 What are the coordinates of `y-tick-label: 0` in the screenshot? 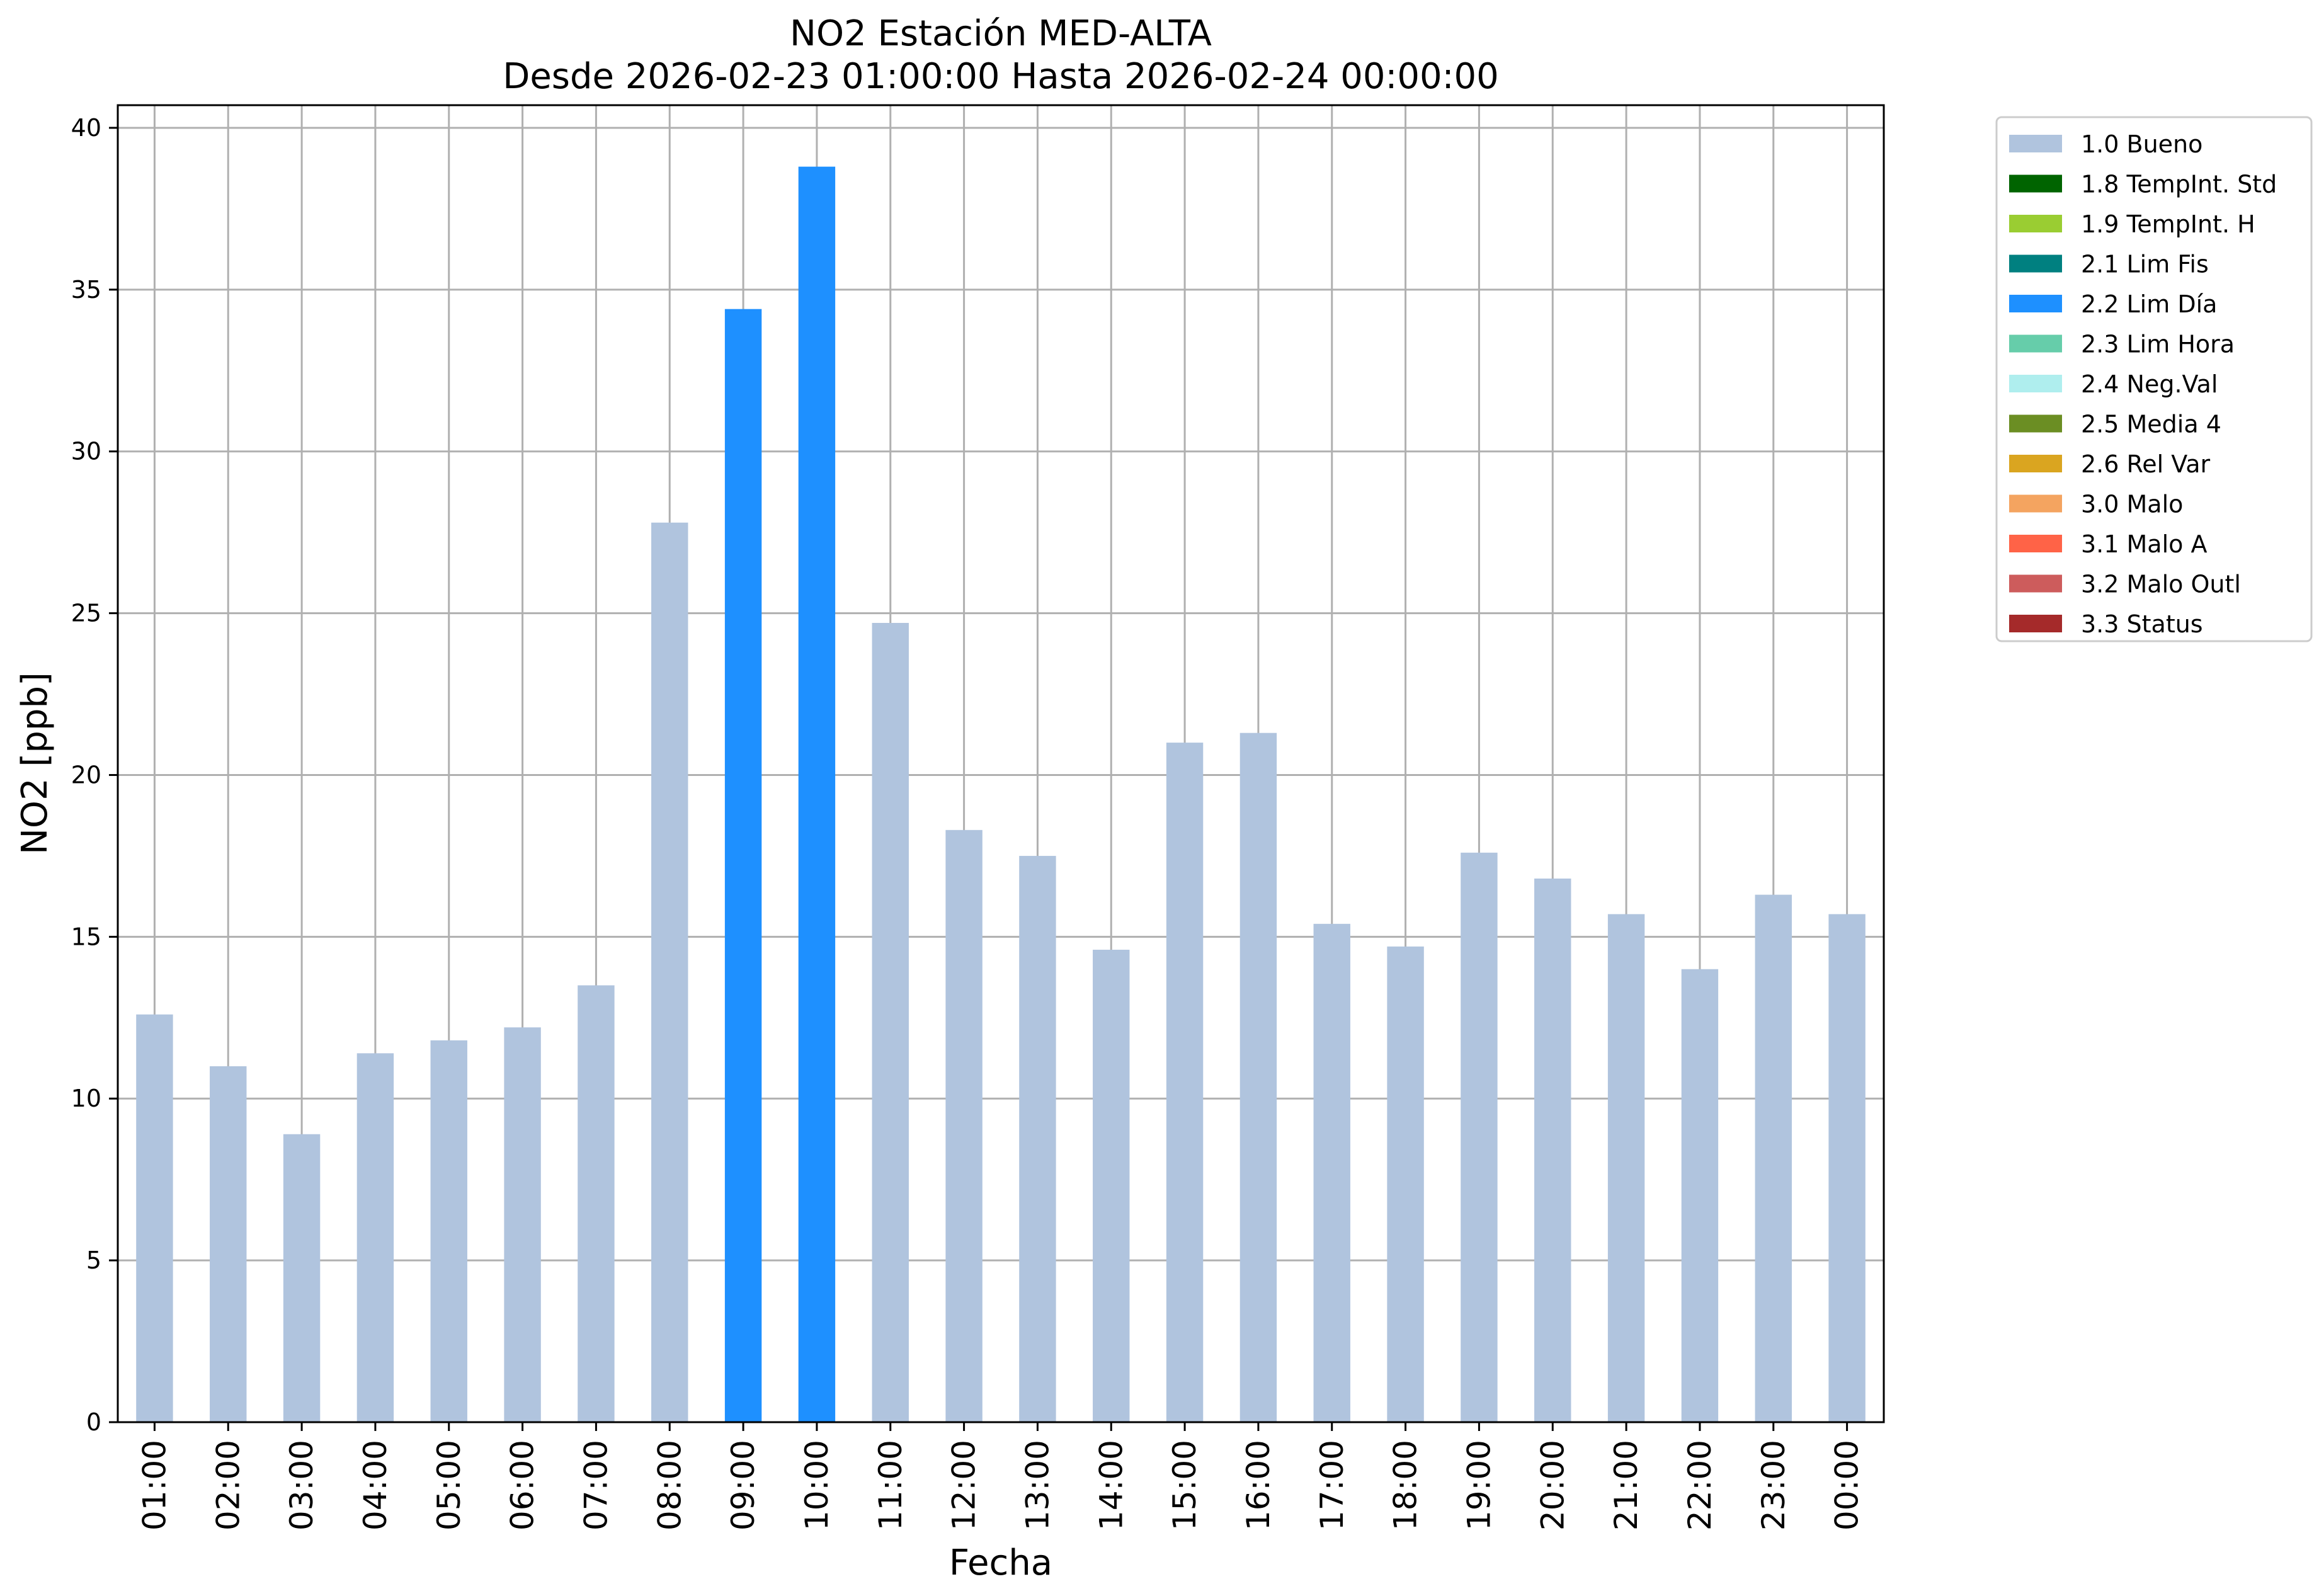 It's located at (93, 1422).